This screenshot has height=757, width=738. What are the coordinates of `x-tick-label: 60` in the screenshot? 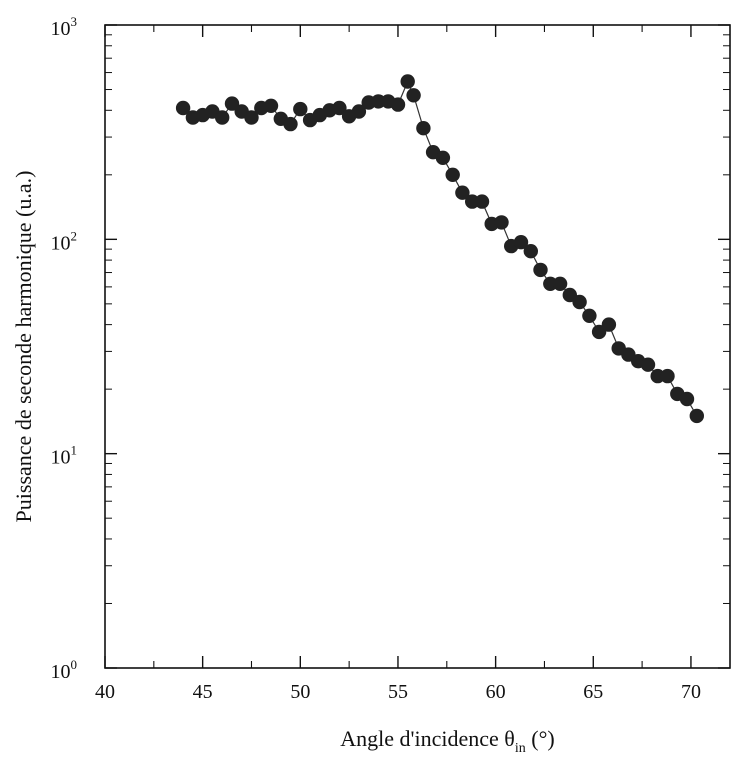 It's located at (496, 692).